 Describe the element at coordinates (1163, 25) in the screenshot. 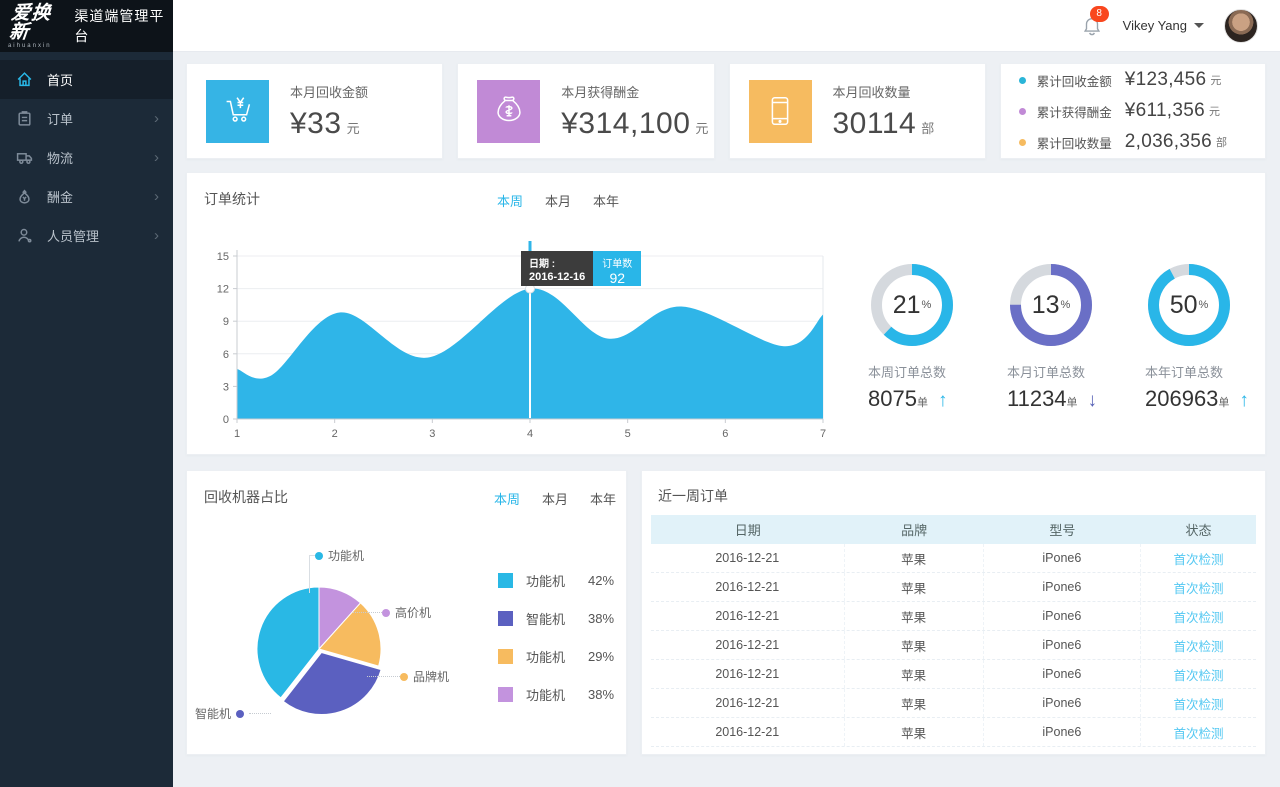

I see `user-menu: Vikey Yang` at that location.